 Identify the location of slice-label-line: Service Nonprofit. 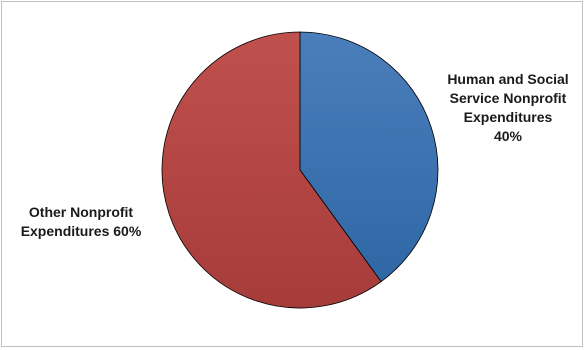
(508, 98).